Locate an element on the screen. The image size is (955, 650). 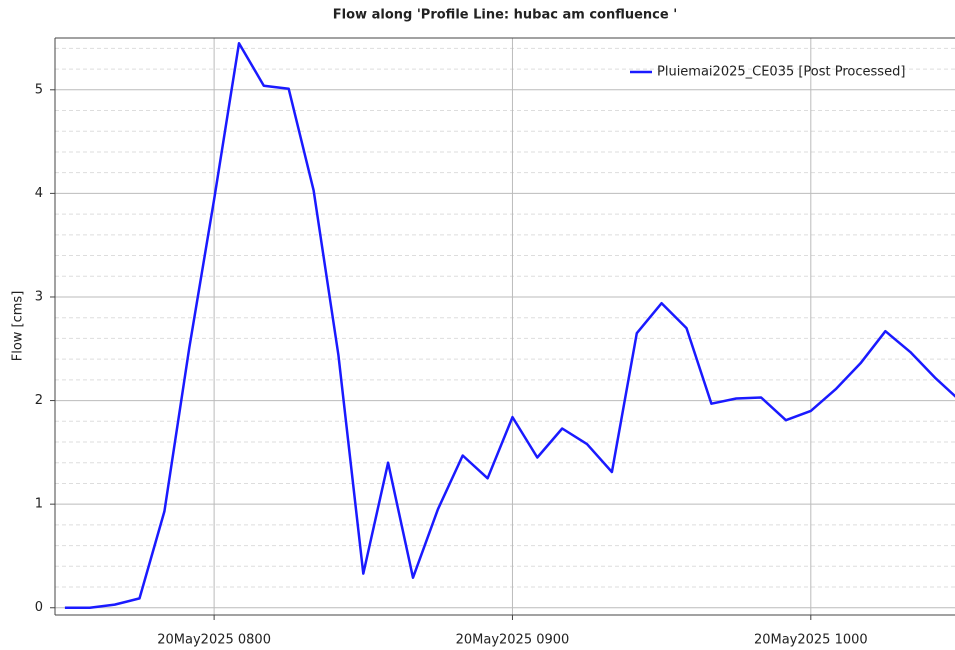
y-tick-label: 3 is located at coordinates (39, 296).